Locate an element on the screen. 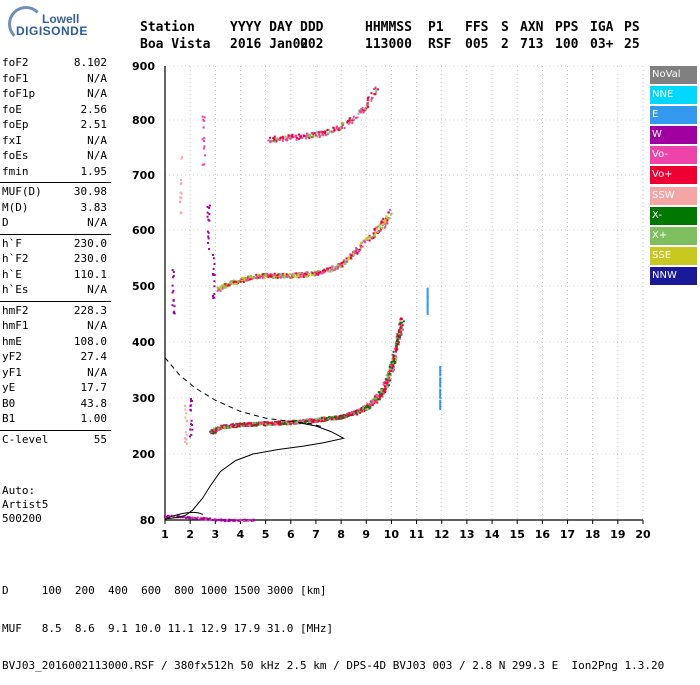  x-tick-label: 19 is located at coordinates (617, 534).